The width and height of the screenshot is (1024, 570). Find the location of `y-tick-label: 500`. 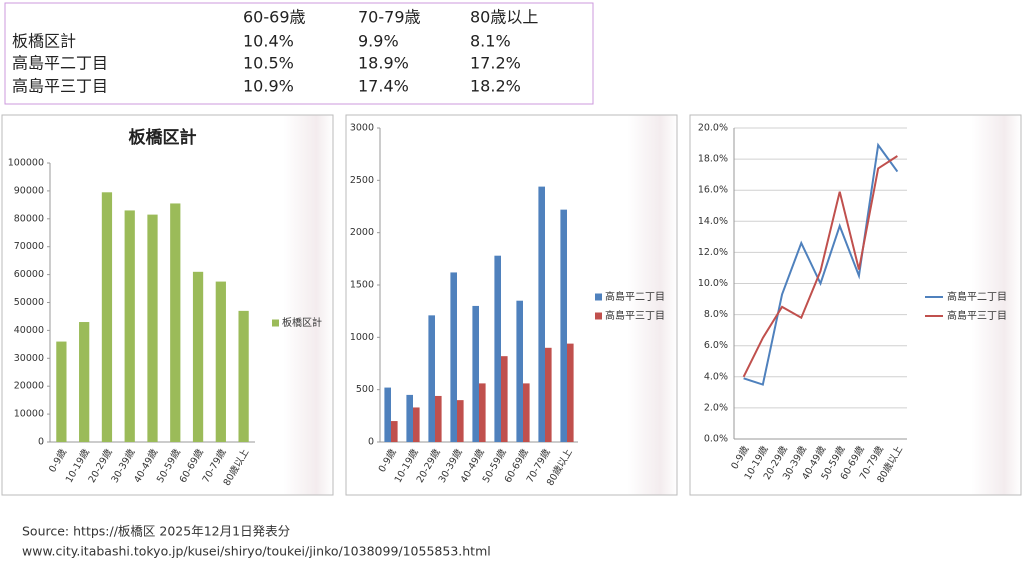

y-tick-label: 500 is located at coordinates (365, 389).